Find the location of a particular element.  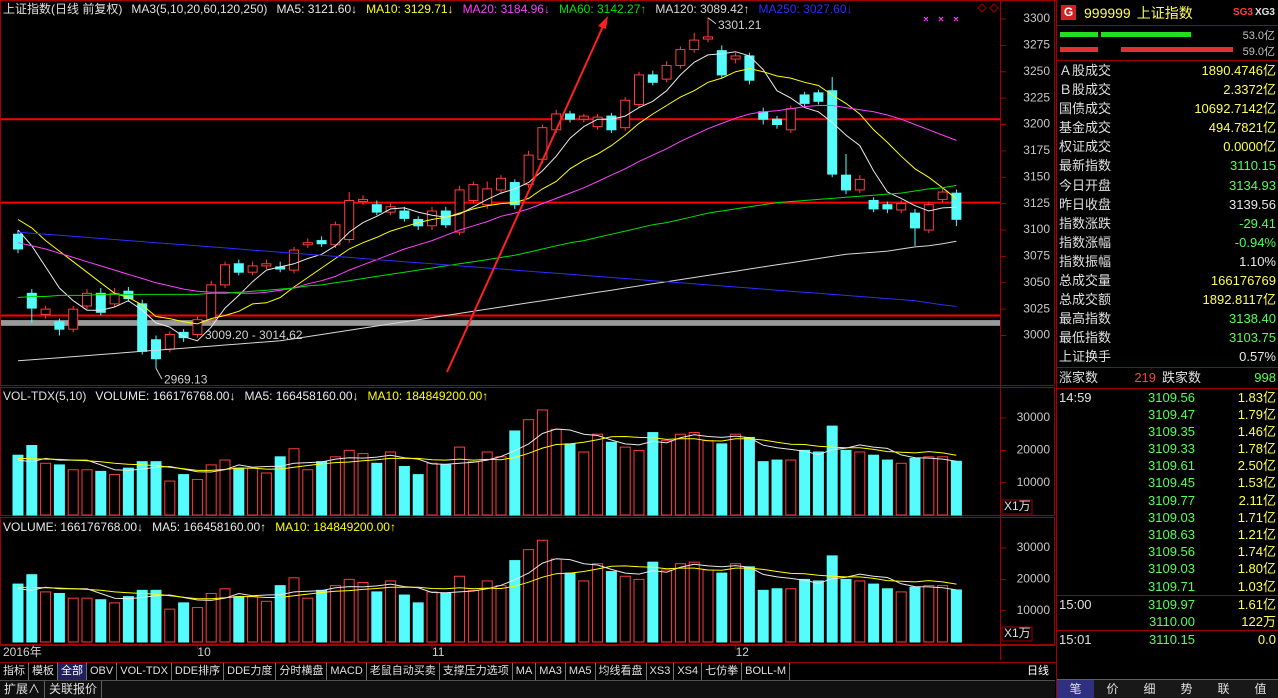

toolbar-item: BOLL-M is located at coordinates (766, 671).